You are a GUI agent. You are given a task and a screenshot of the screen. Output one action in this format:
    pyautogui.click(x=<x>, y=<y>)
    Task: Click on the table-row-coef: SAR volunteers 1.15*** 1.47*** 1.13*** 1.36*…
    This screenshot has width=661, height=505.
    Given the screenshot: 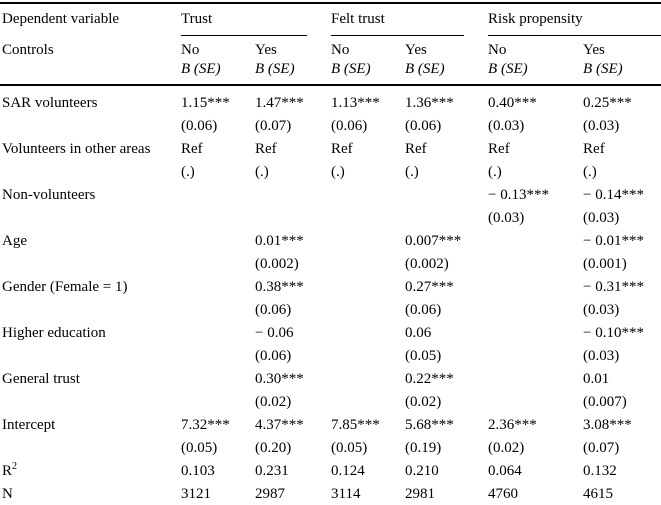 What is the action you would take?
    pyautogui.click(x=330, y=100)
    